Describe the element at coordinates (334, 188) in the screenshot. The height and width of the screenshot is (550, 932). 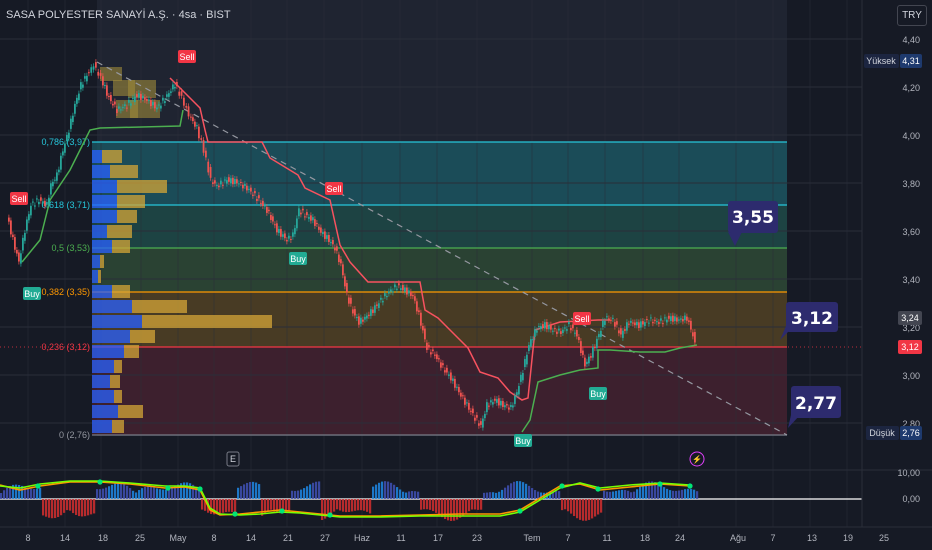
I see `sell-signal-3: Sell` at that location.